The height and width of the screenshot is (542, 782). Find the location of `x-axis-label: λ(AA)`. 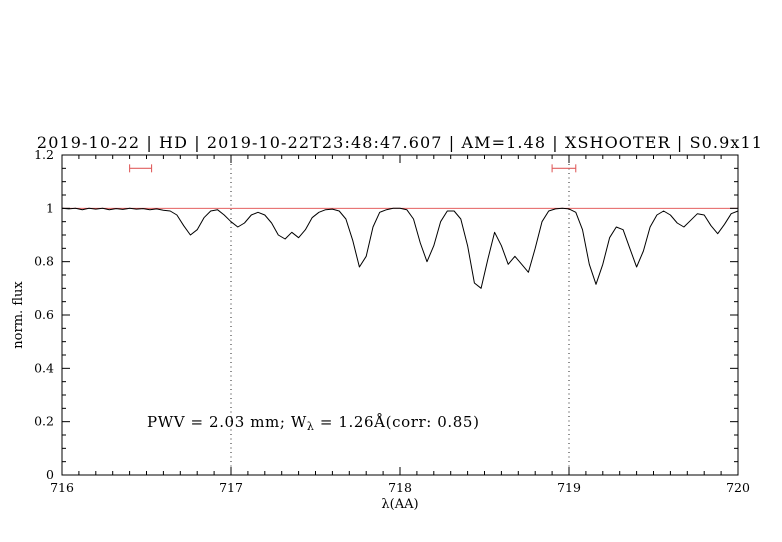

x-axis-label: λ(AA) is located at coordinates (399, 504).